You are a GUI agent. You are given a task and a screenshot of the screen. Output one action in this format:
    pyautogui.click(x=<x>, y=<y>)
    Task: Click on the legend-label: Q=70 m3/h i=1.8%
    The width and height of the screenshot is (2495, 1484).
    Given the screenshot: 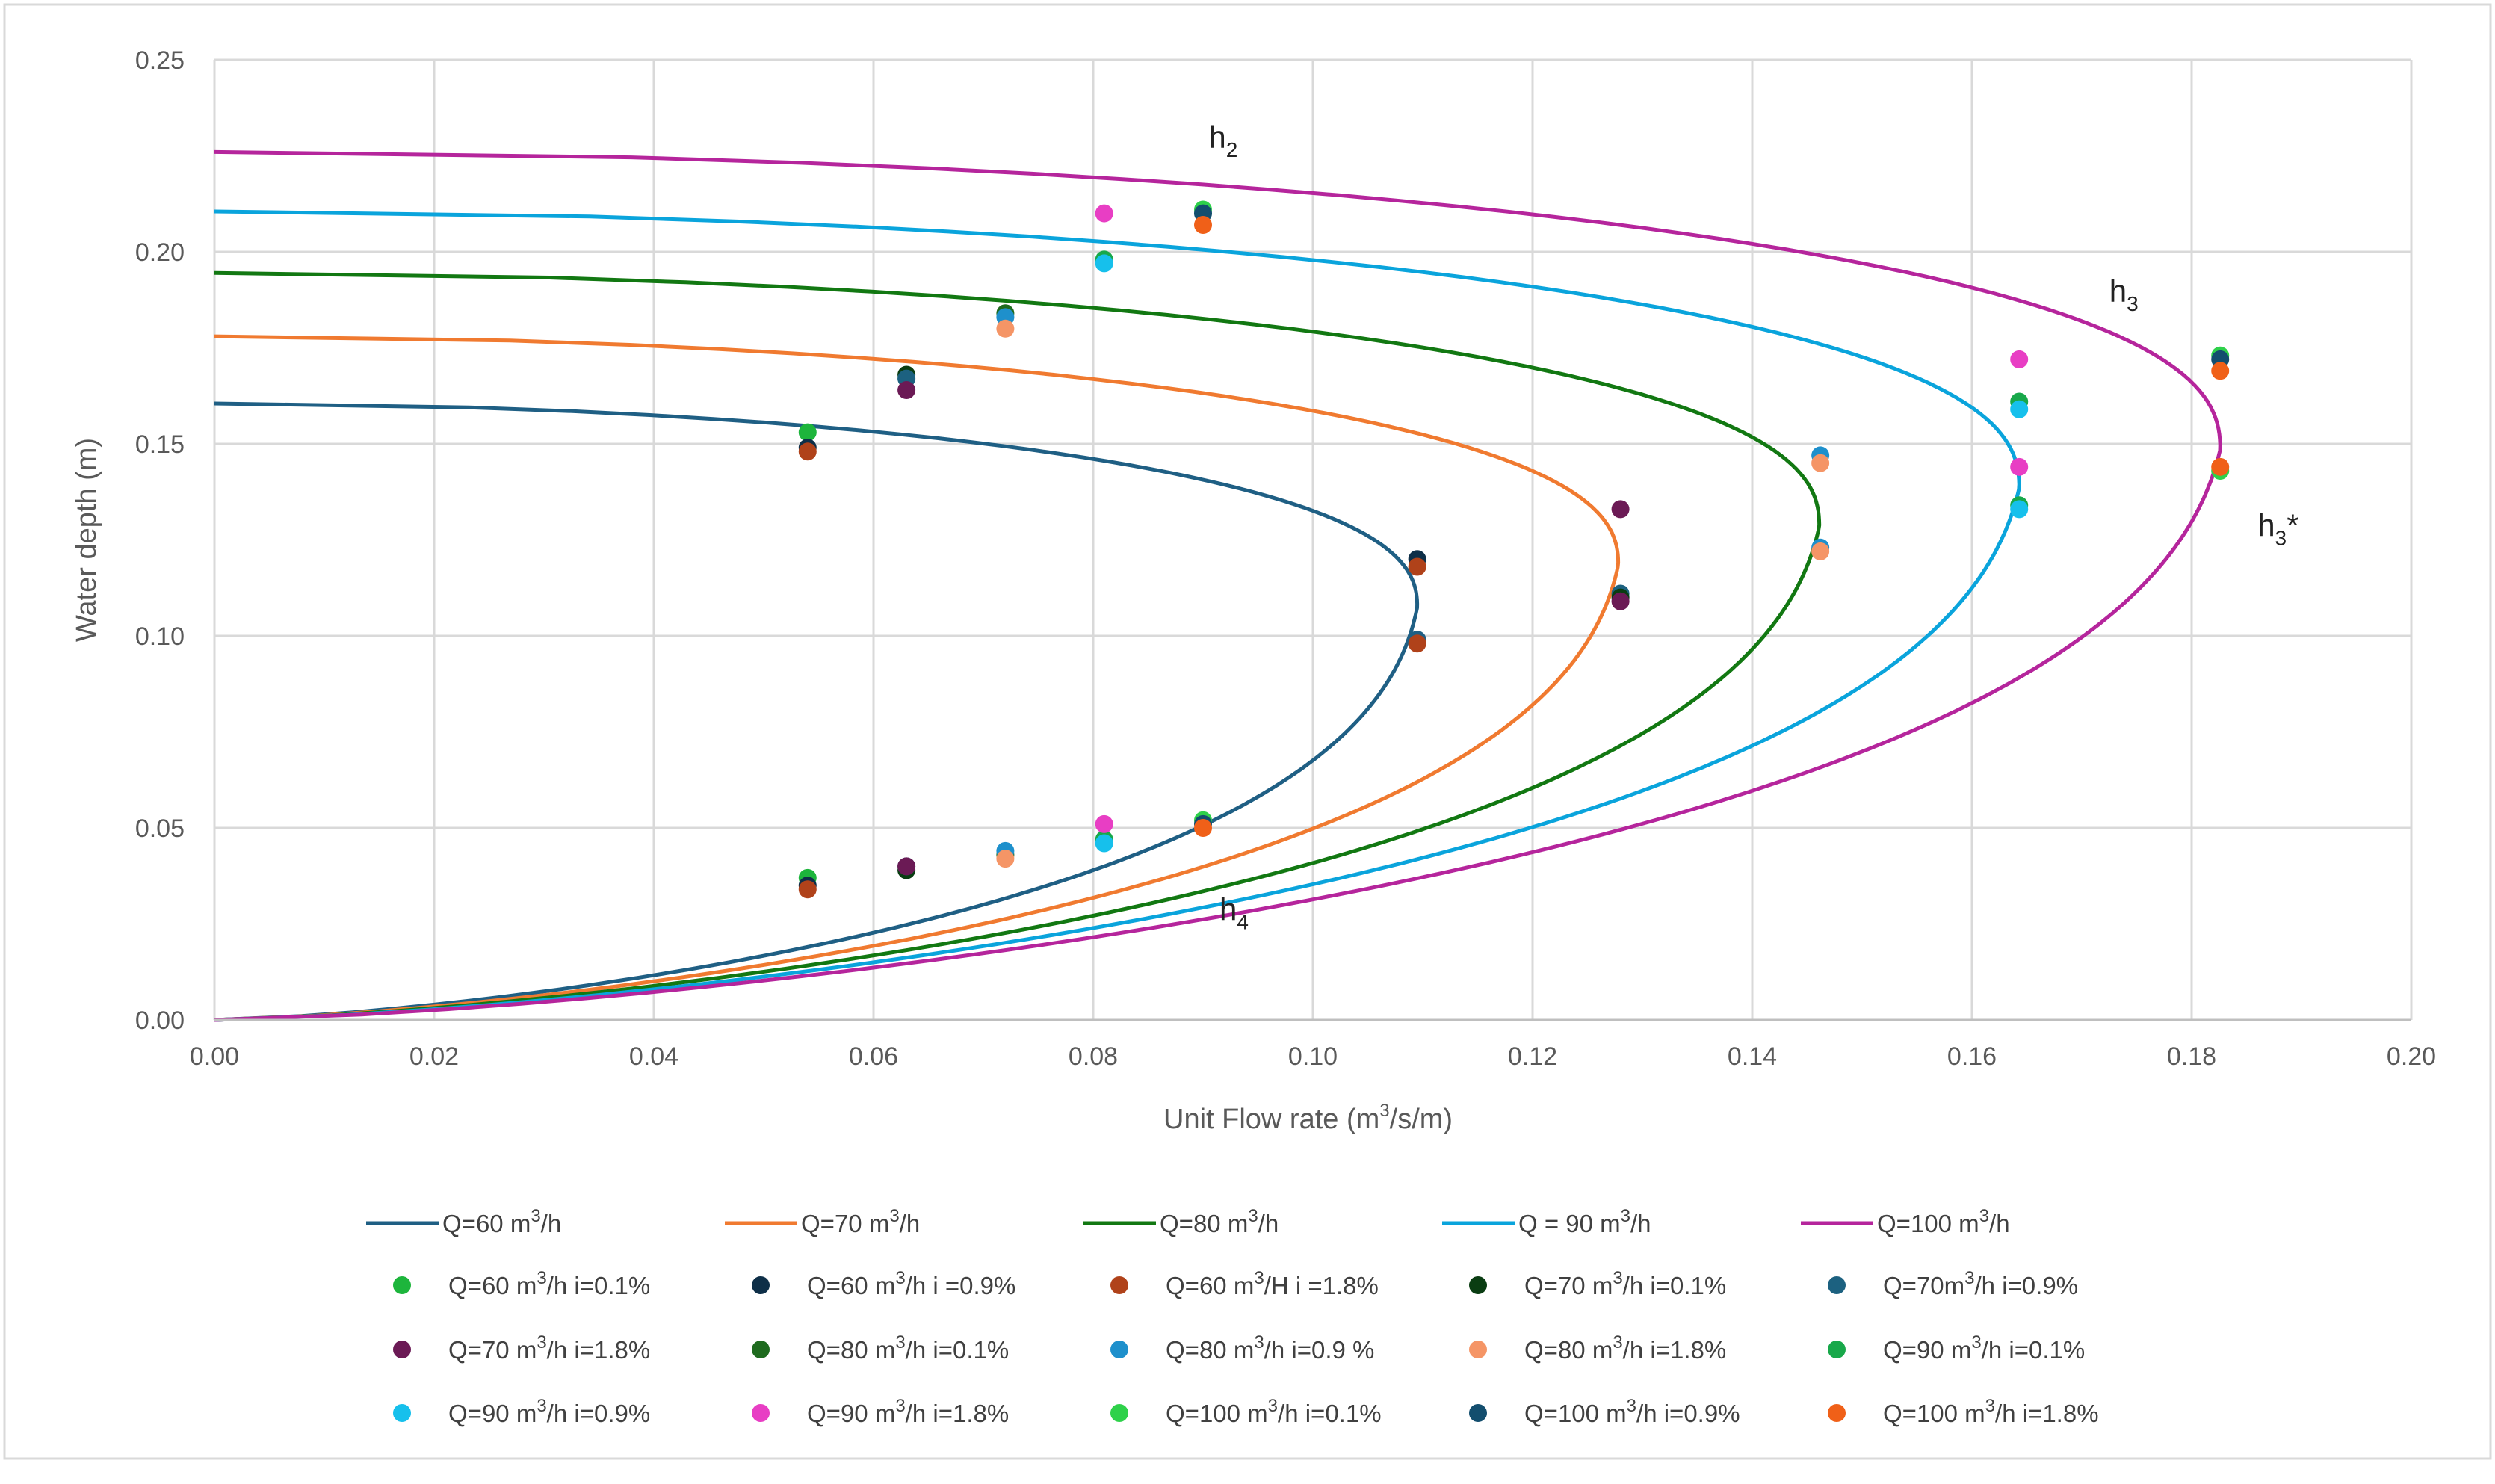 What is the action you would take?
    pyautogui.click(x=549, y=1348)
    